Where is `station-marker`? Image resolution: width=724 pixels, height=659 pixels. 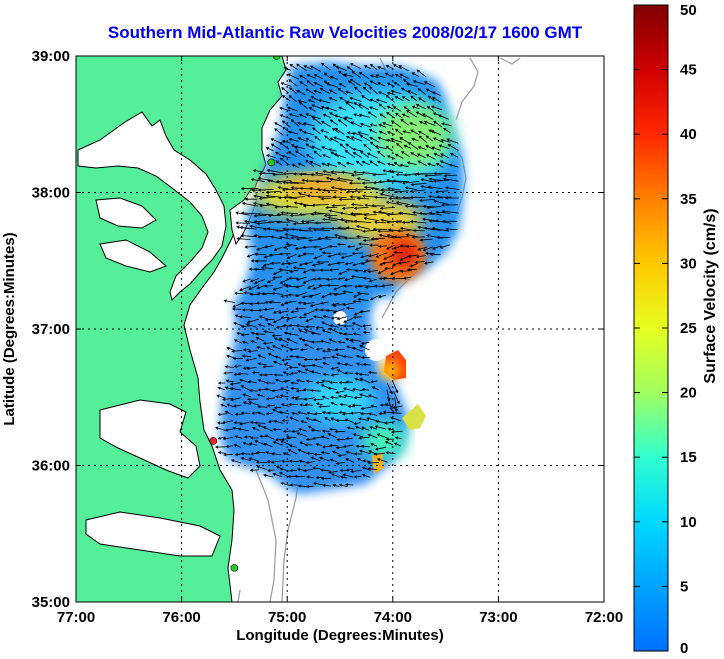
station-marker is located at coordinates (271, 162).